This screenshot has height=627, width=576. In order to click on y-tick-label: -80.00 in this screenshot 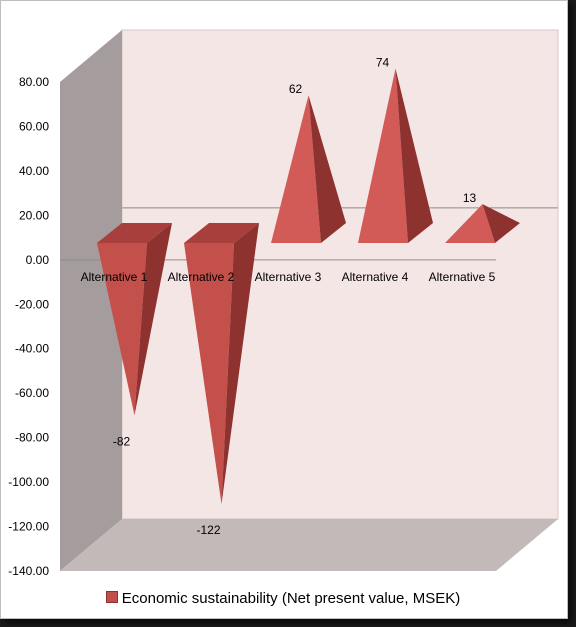, I will do `click(32, 438)`.